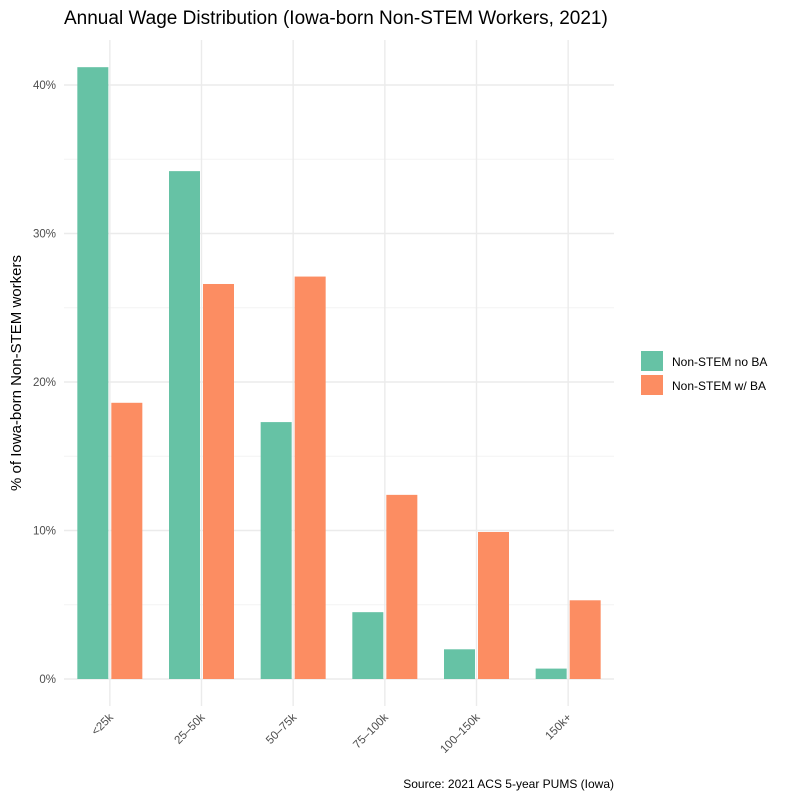 Image resolution: width=800 pixels, height=800 pixels. I want to click on x-axis-ticks: <25k 25–50k 50–75k 75–100k 100–150k 150k+, so click(332, 733).